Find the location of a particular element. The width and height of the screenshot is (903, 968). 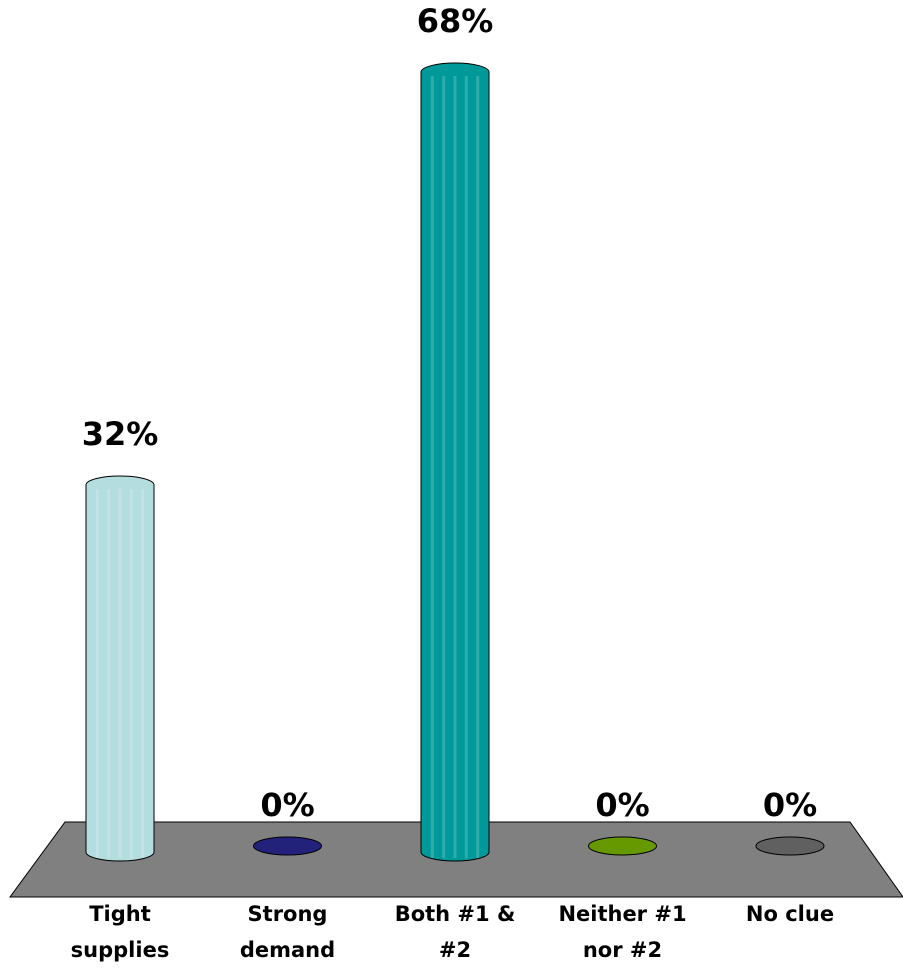

x-tick-label: Neither #1 nor #2 is located at coordinates (622, 932).